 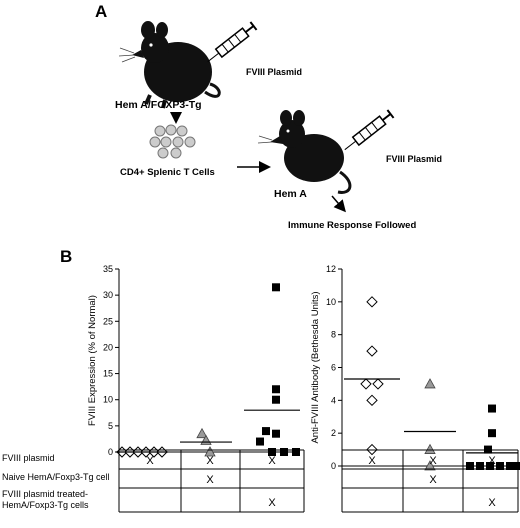 I want to click on y-tick-label: 4, so click(x=333, y=400).